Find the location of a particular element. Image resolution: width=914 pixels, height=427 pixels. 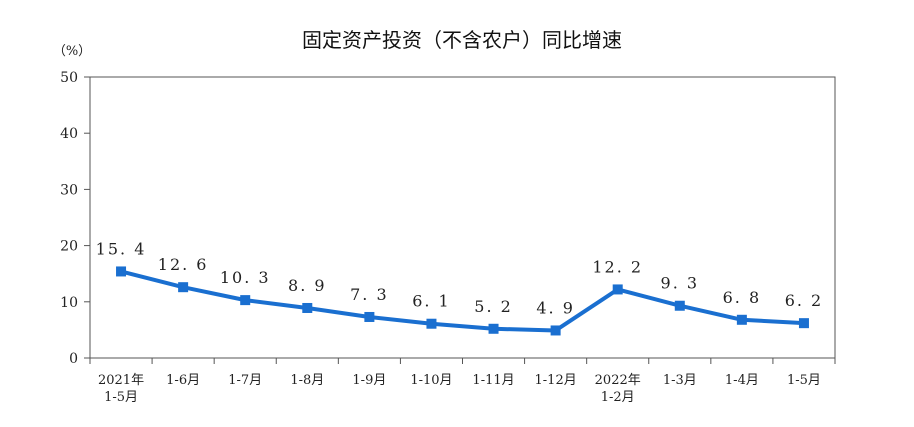

y-axis-unit-label: （%） is located at coordinates (72, 51).